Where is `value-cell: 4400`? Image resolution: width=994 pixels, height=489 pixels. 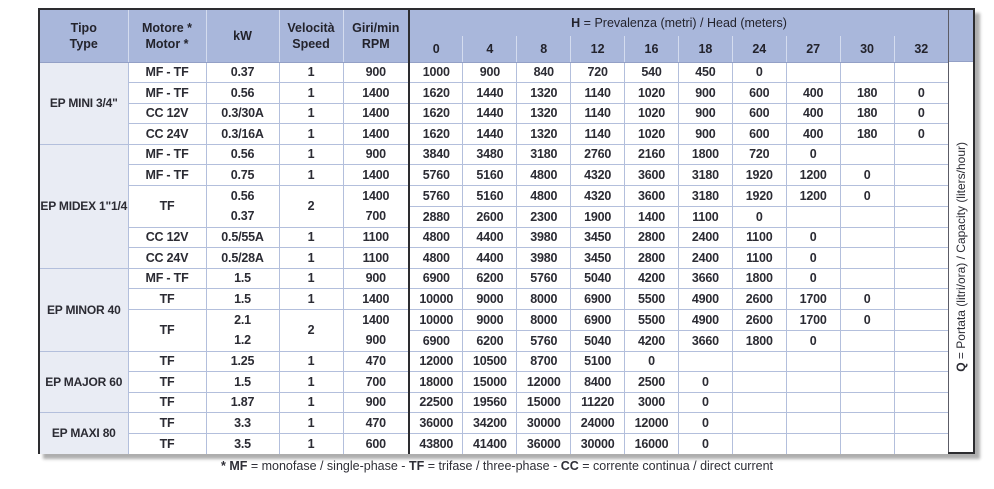 value-cell: 4400 is located at coordinates (489, 237).